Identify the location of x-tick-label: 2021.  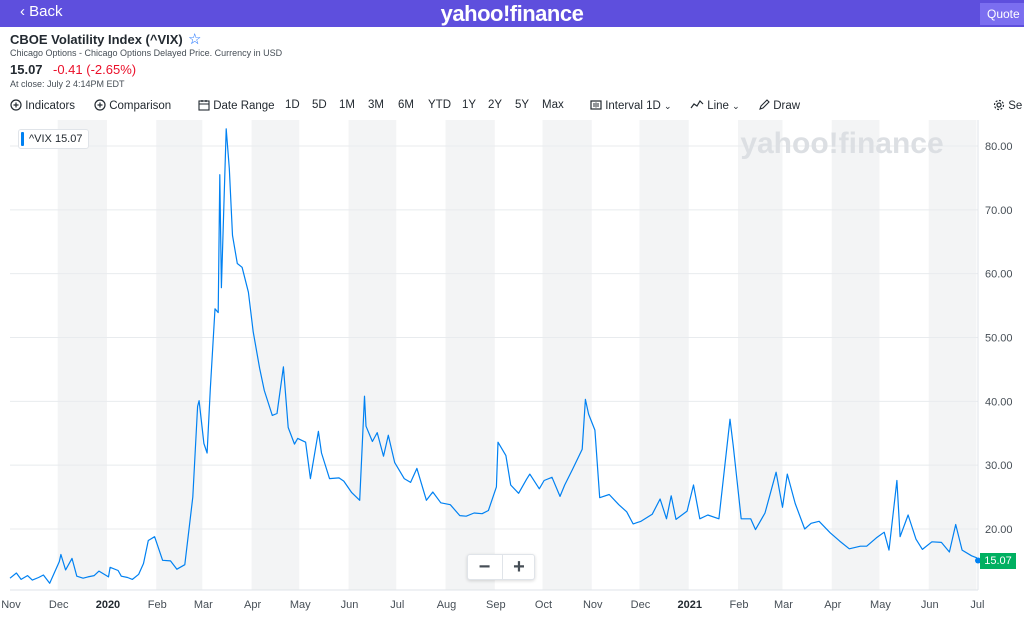
(689, 605).